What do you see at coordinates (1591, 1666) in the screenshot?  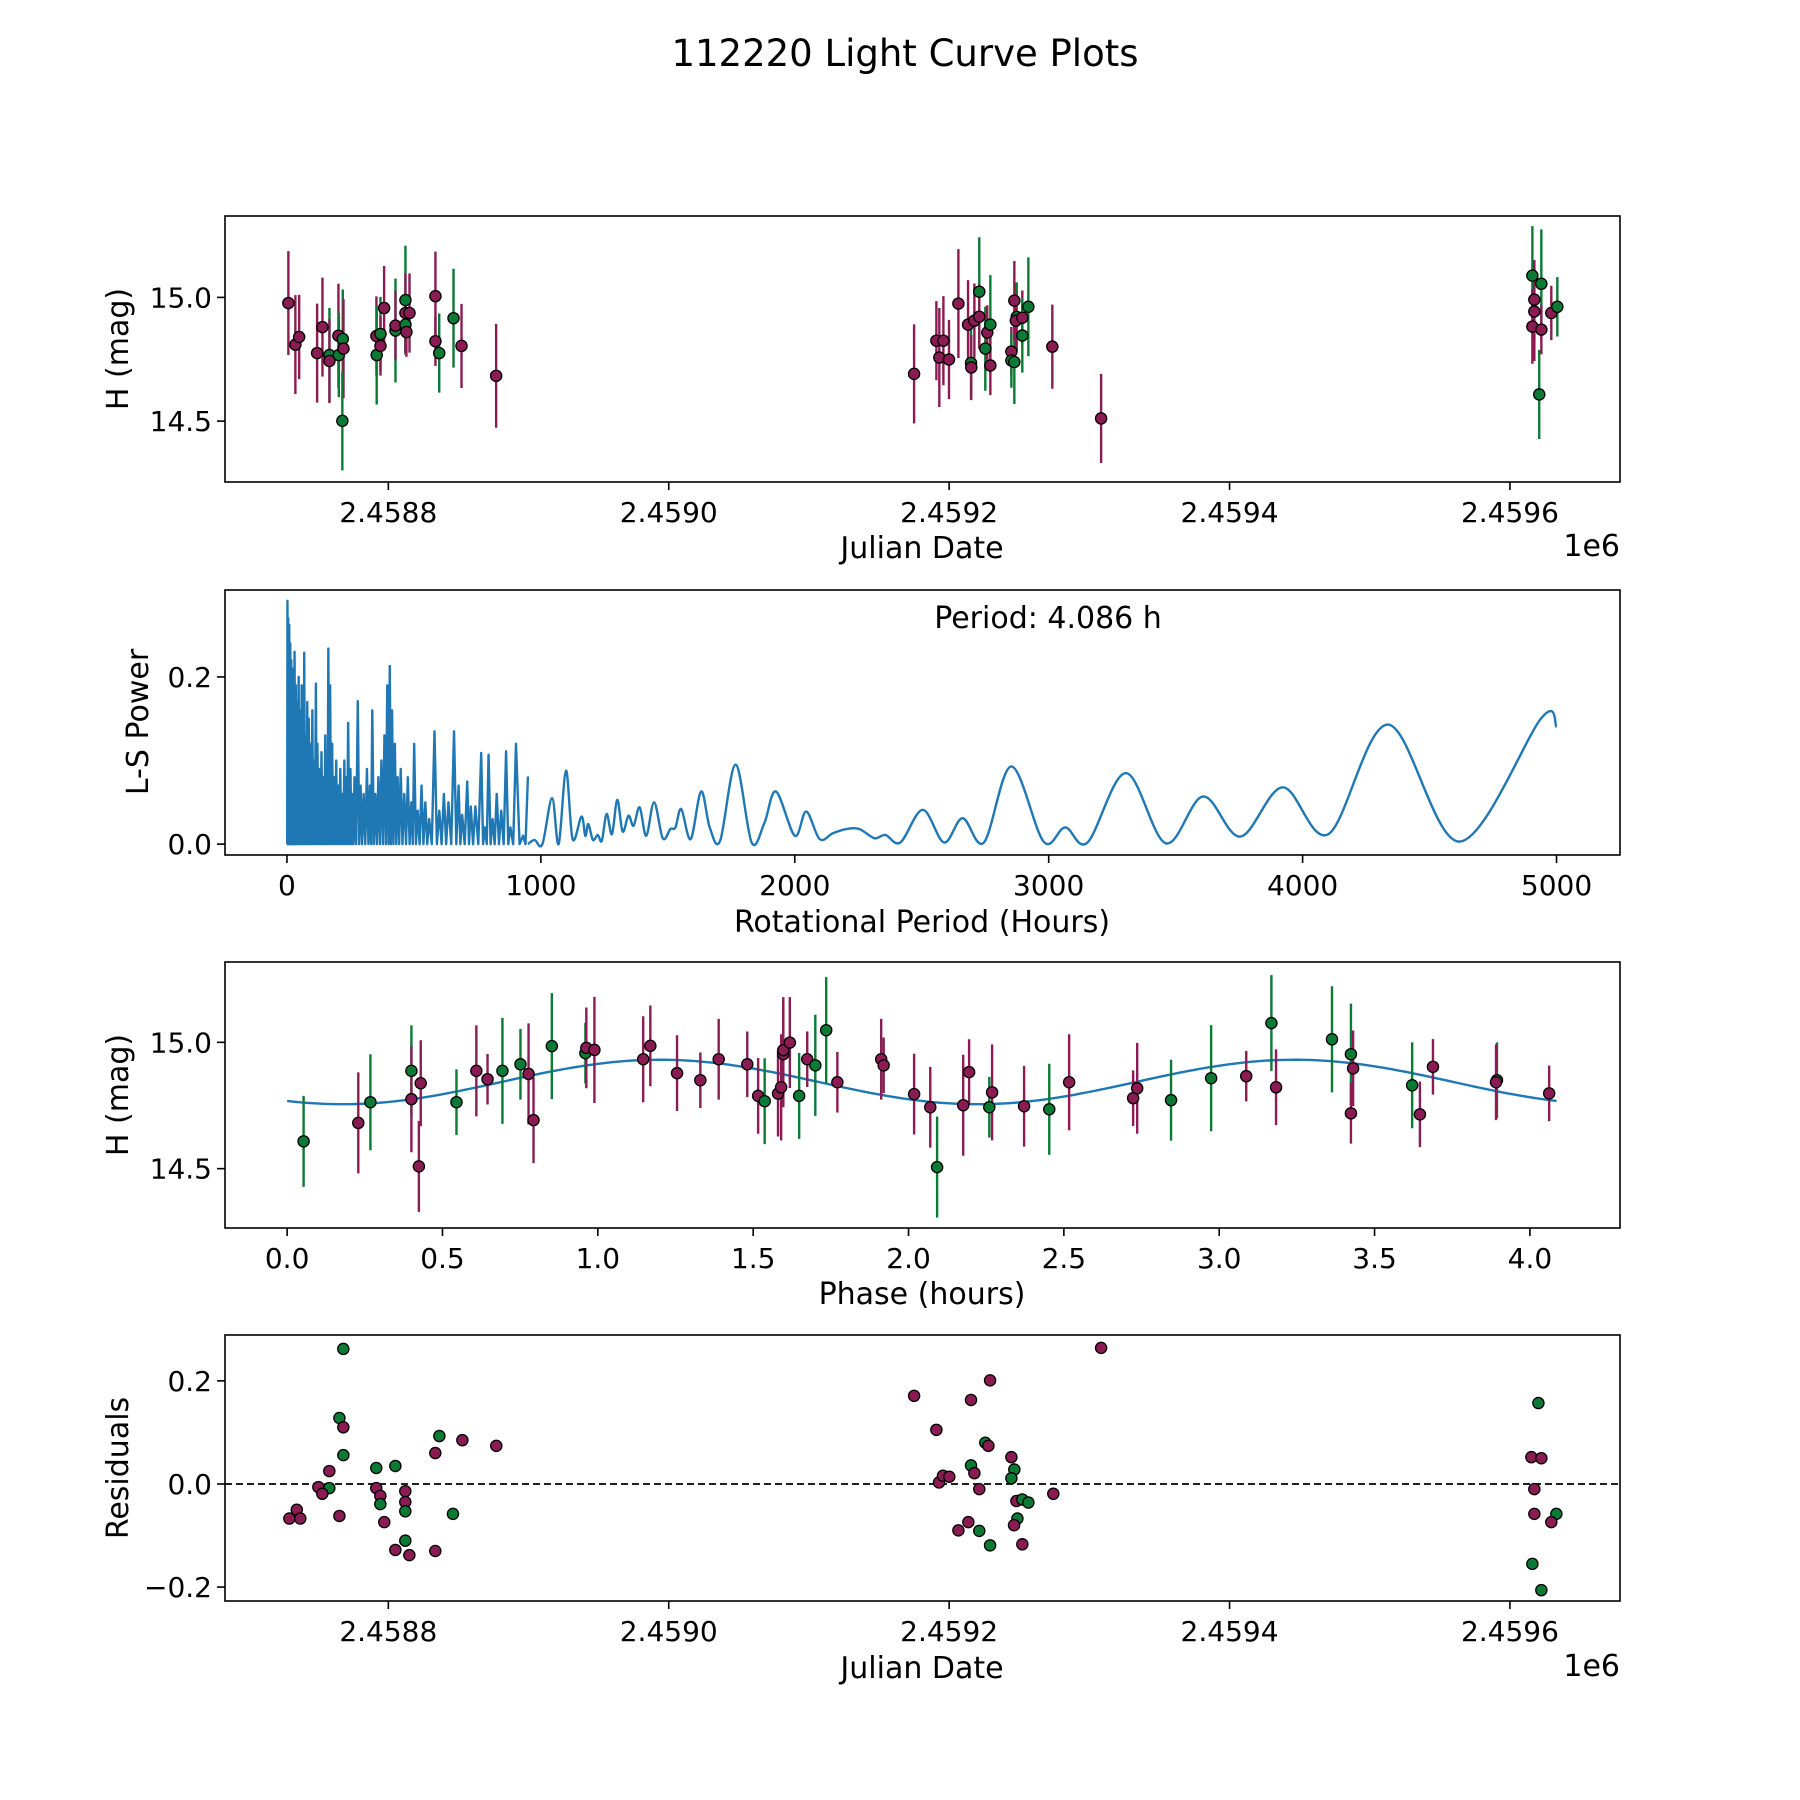 I see `residuals-offset-label: 1e6` at bounding box center [1591, 1666].